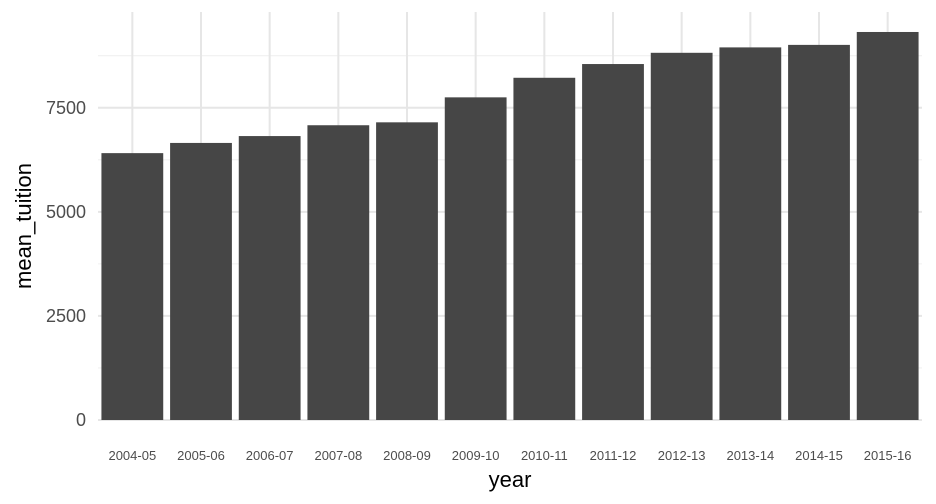  Describe the element at coordinates (132, 455) in the screenshot. I see `x-tick-label: 2004-05` at that location.